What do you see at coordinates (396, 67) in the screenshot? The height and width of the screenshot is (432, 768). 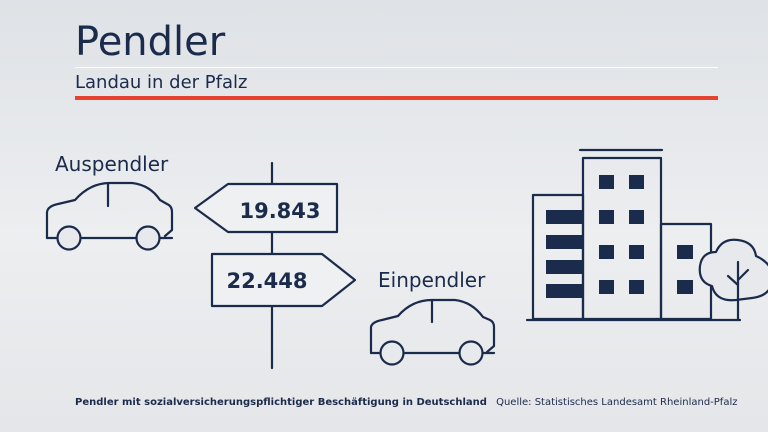 I see `title-divider` at bounding box center [396, 67].